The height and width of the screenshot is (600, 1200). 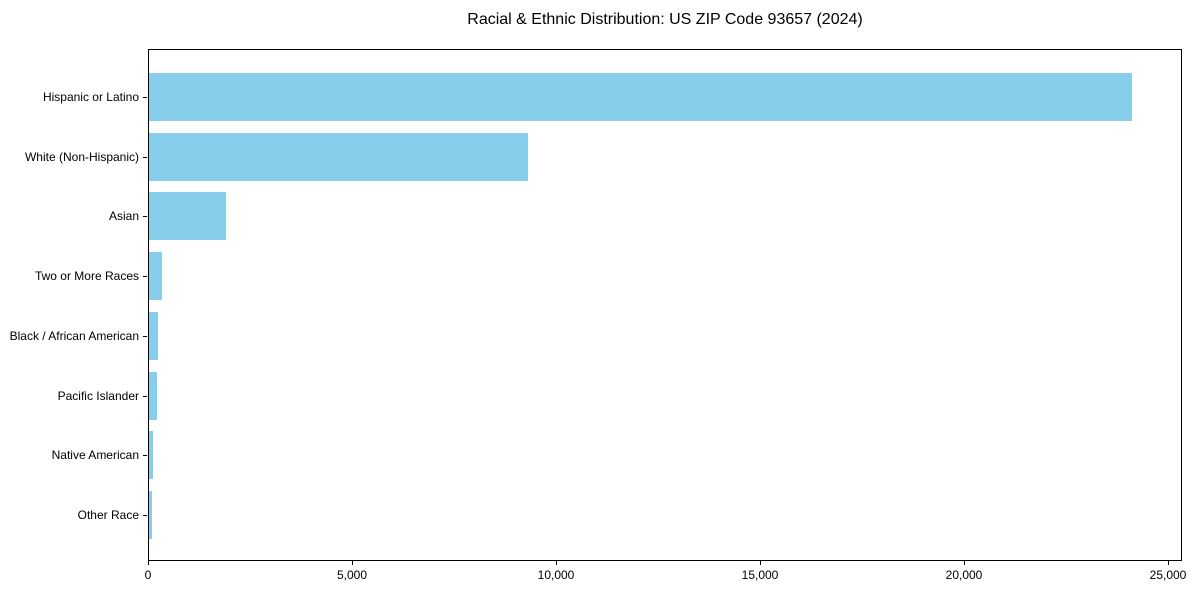 What do you see at coordinates (81, 156) in the screenshot?
I see `category-label: White (Non-Hispanic)` at bounding box center [81, 156].